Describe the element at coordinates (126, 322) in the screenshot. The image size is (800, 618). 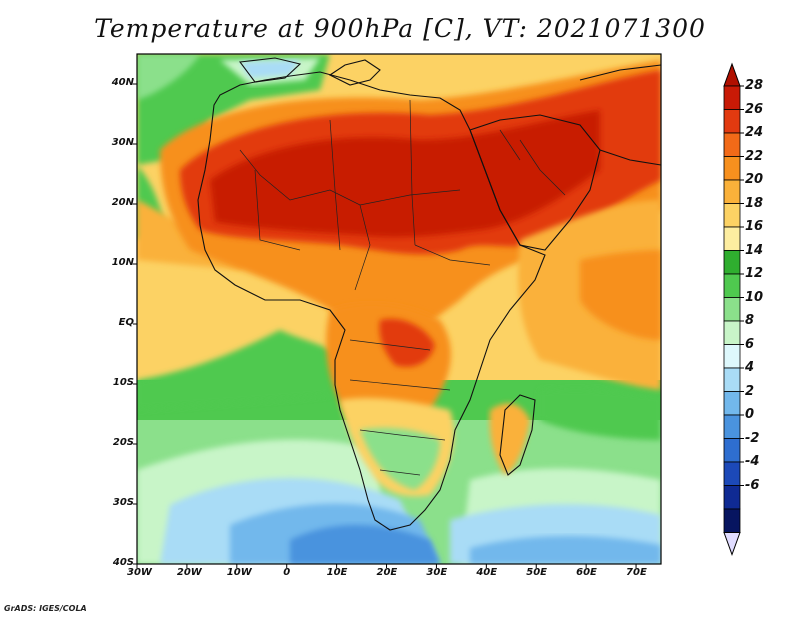
I see `y-tick-label: EQ` at that location.